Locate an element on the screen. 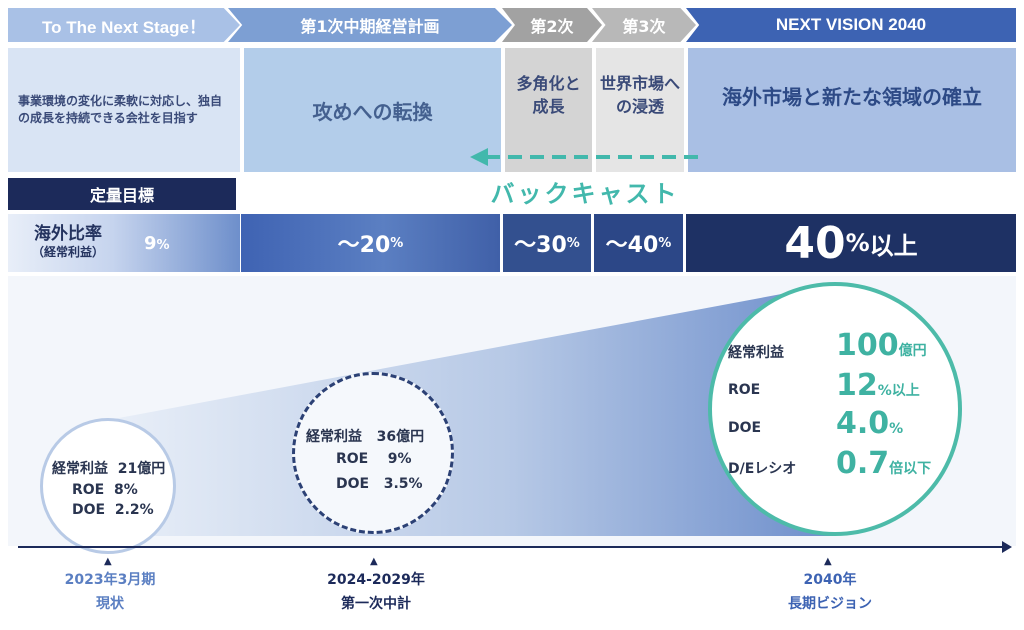 This screenshot has width=1024, height=630. current-roe-value: 8% is located at coordinates (126, 490).